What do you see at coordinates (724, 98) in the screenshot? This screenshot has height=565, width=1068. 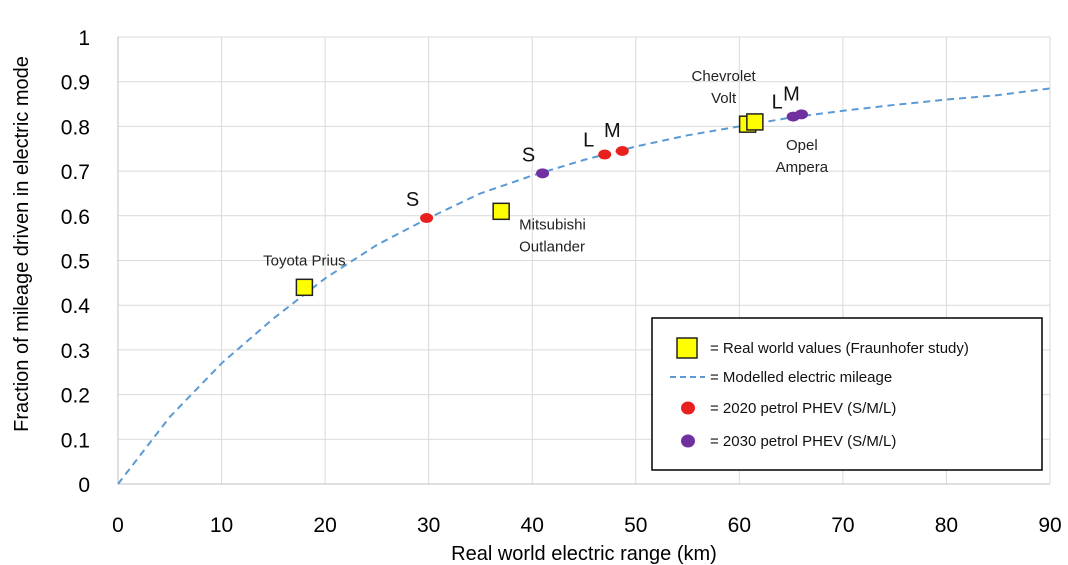 I see `point-label: Volt` at bounding box center [724, 98].